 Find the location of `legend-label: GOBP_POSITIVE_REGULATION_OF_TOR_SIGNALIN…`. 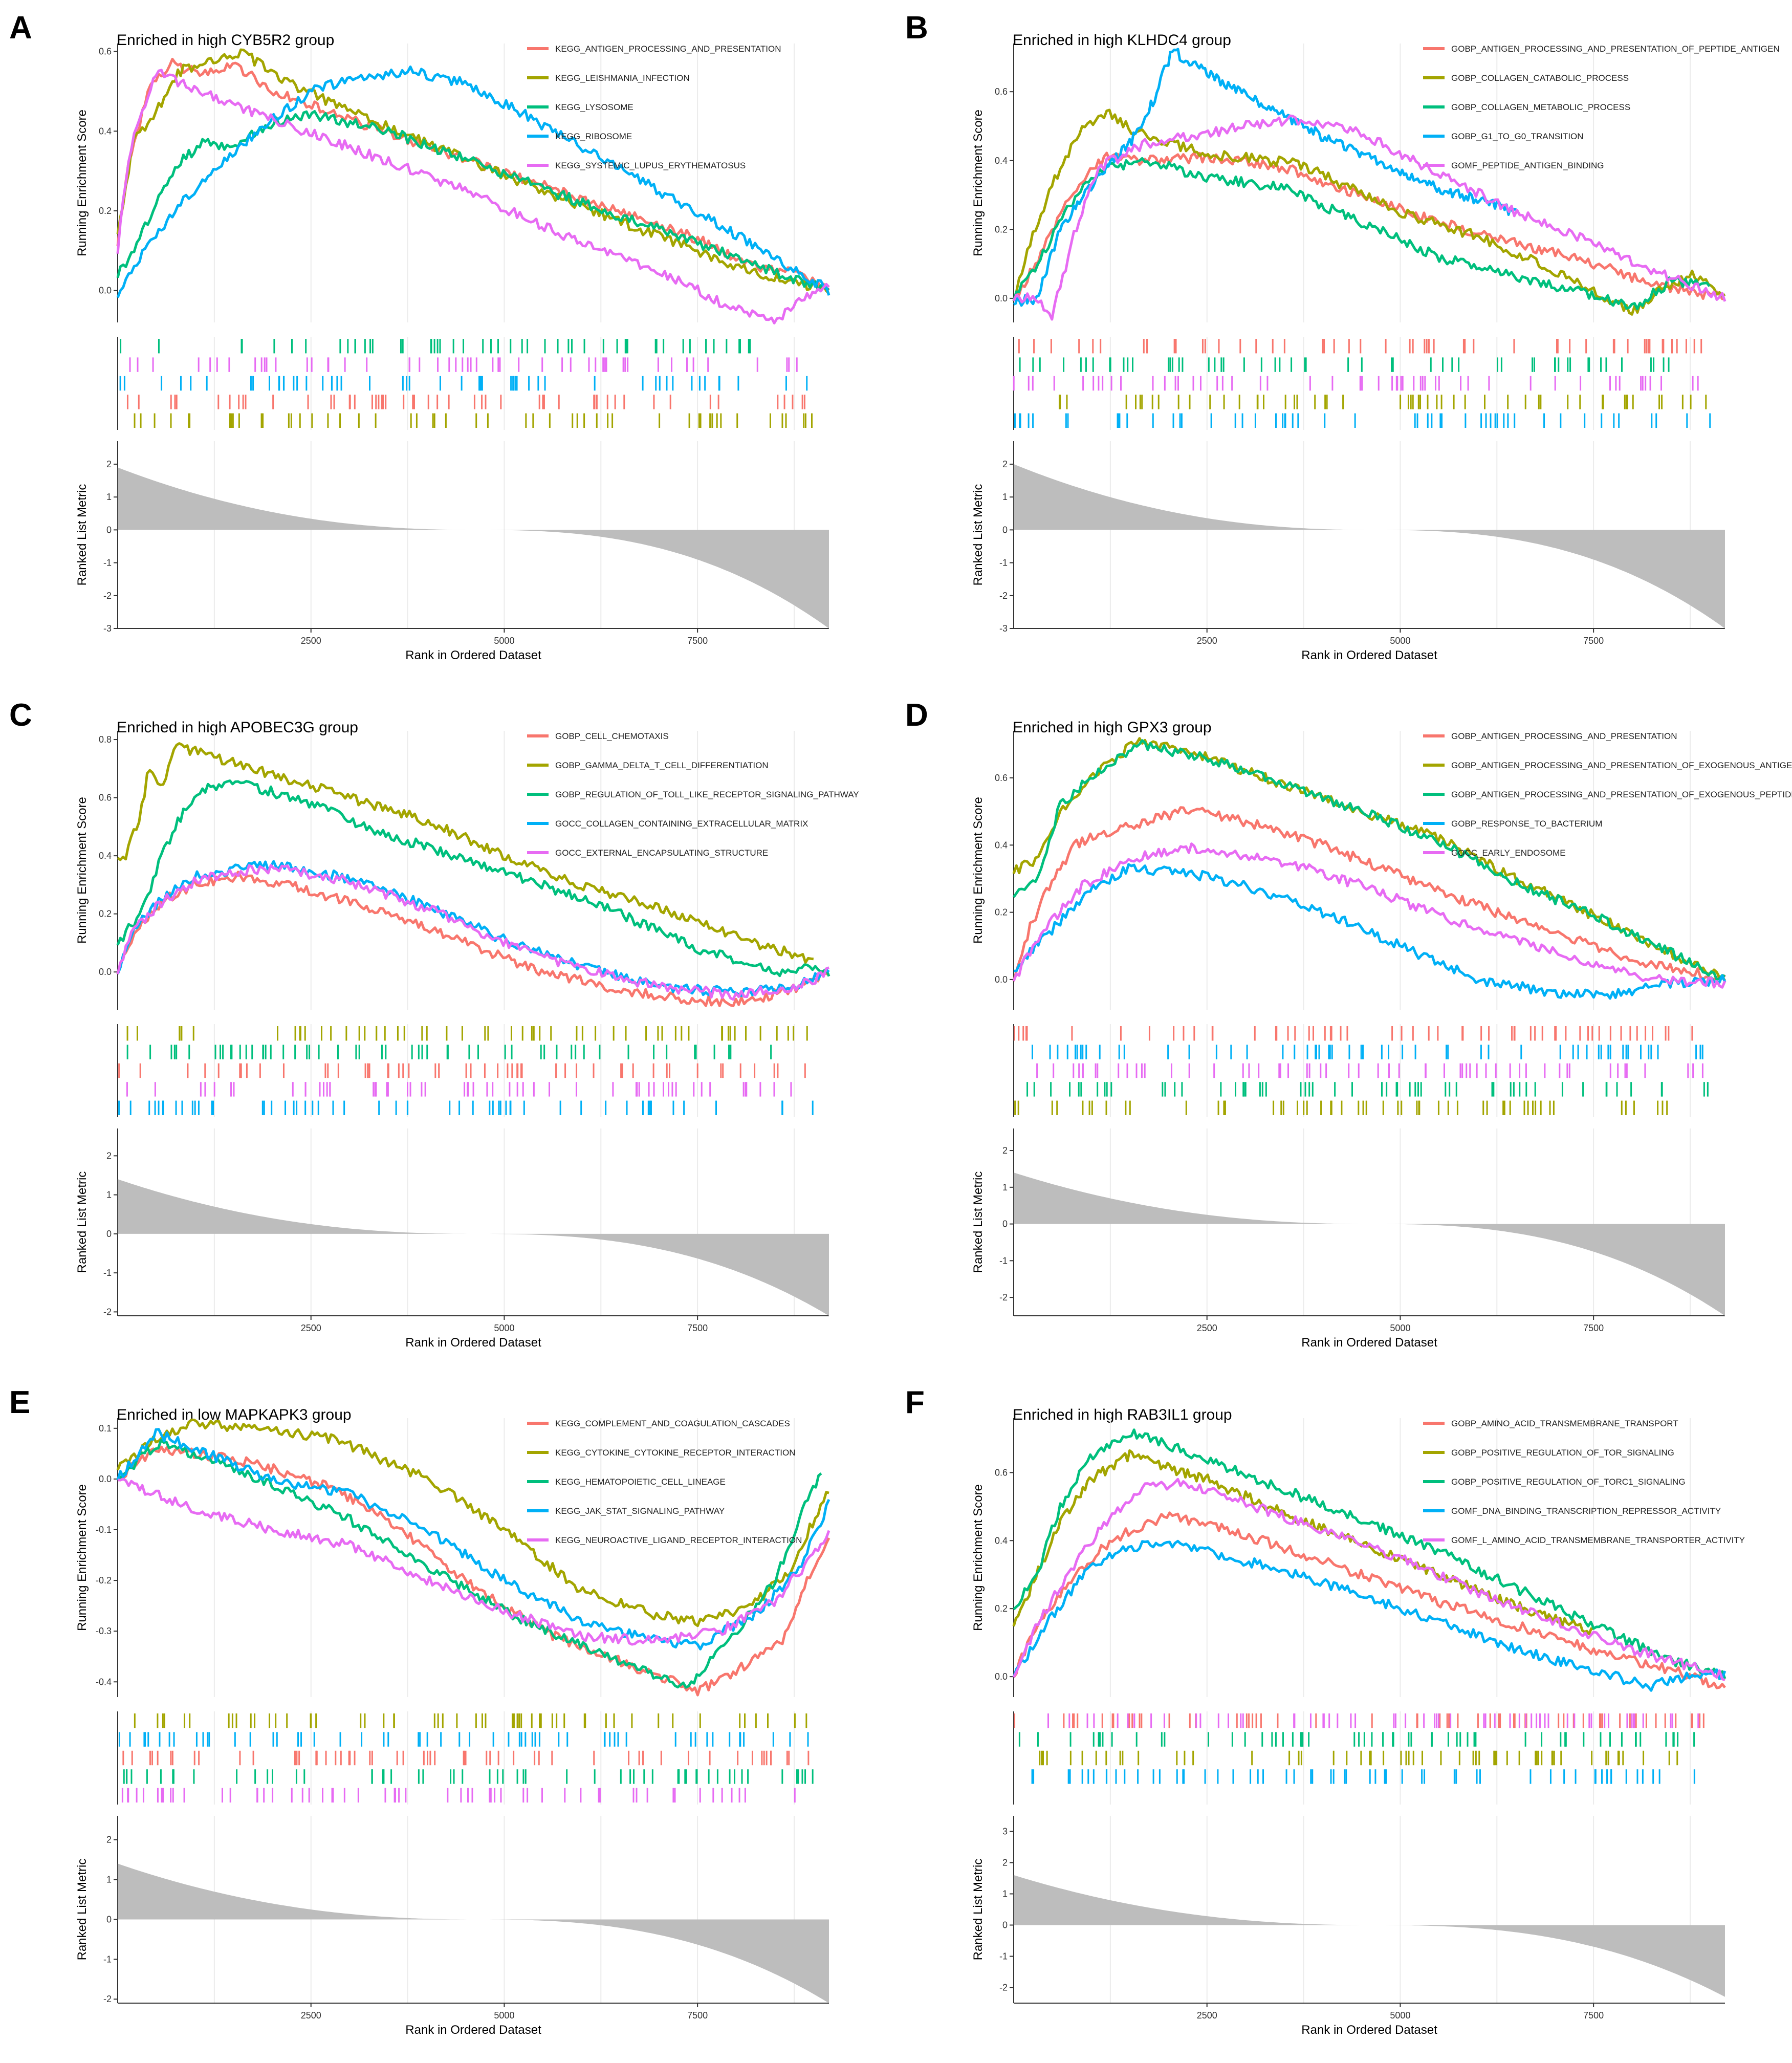

legend-label: GOBP_POSITIVE_REGULATION_OF_TOR_SIGNALIN… is located at coordinates (1562, 1453).